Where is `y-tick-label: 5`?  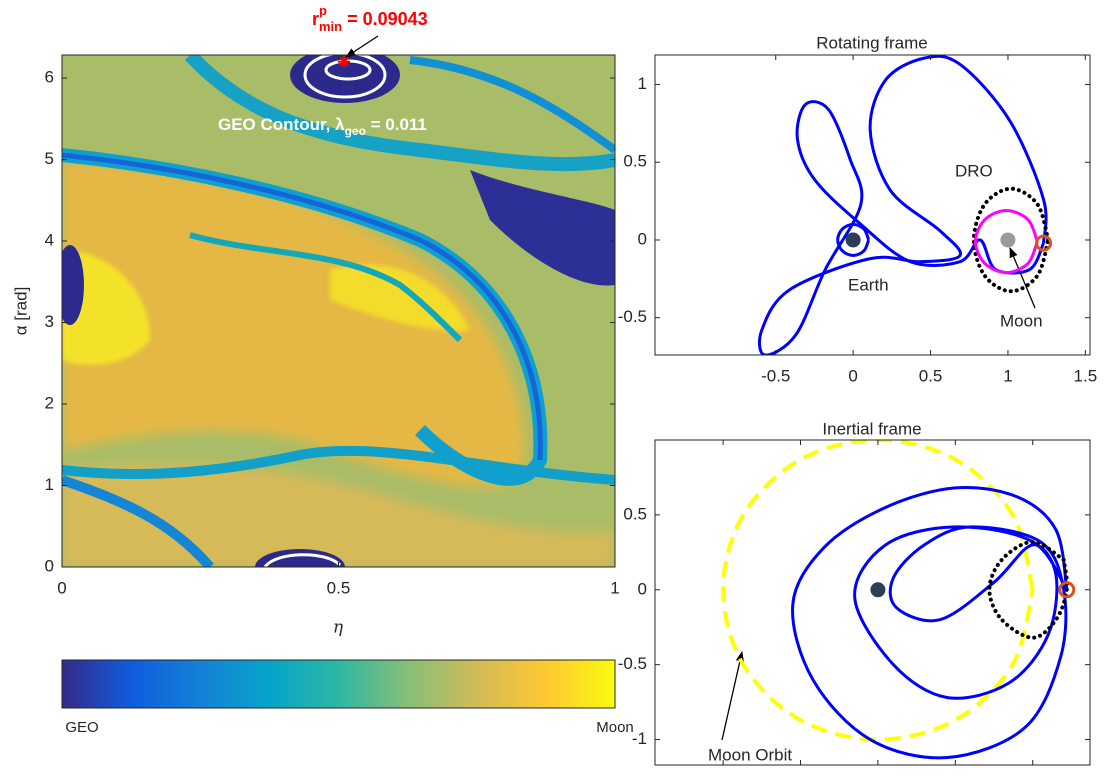
y-tick-label: 5 is located at coordinates (49, 158).